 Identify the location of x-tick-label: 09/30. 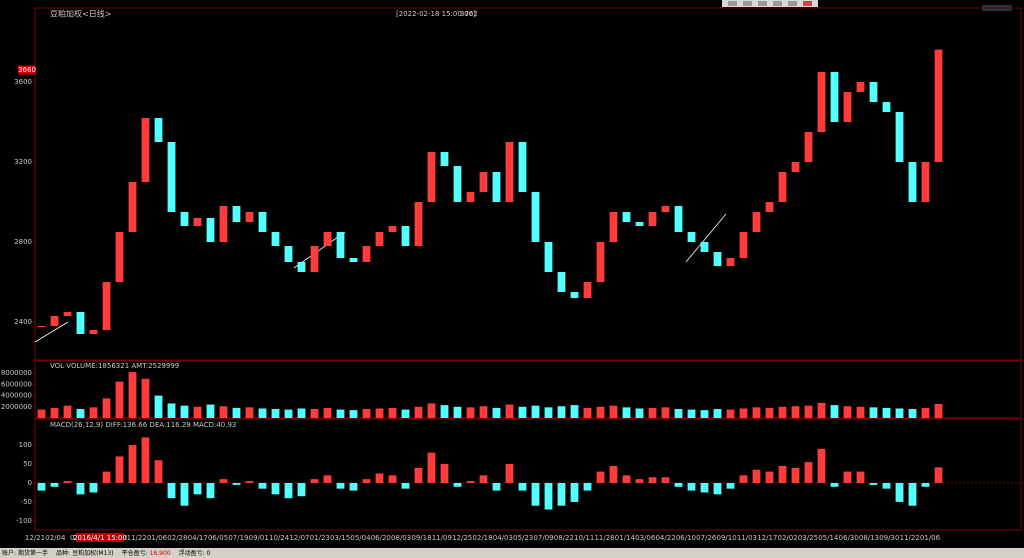
(889, 538).